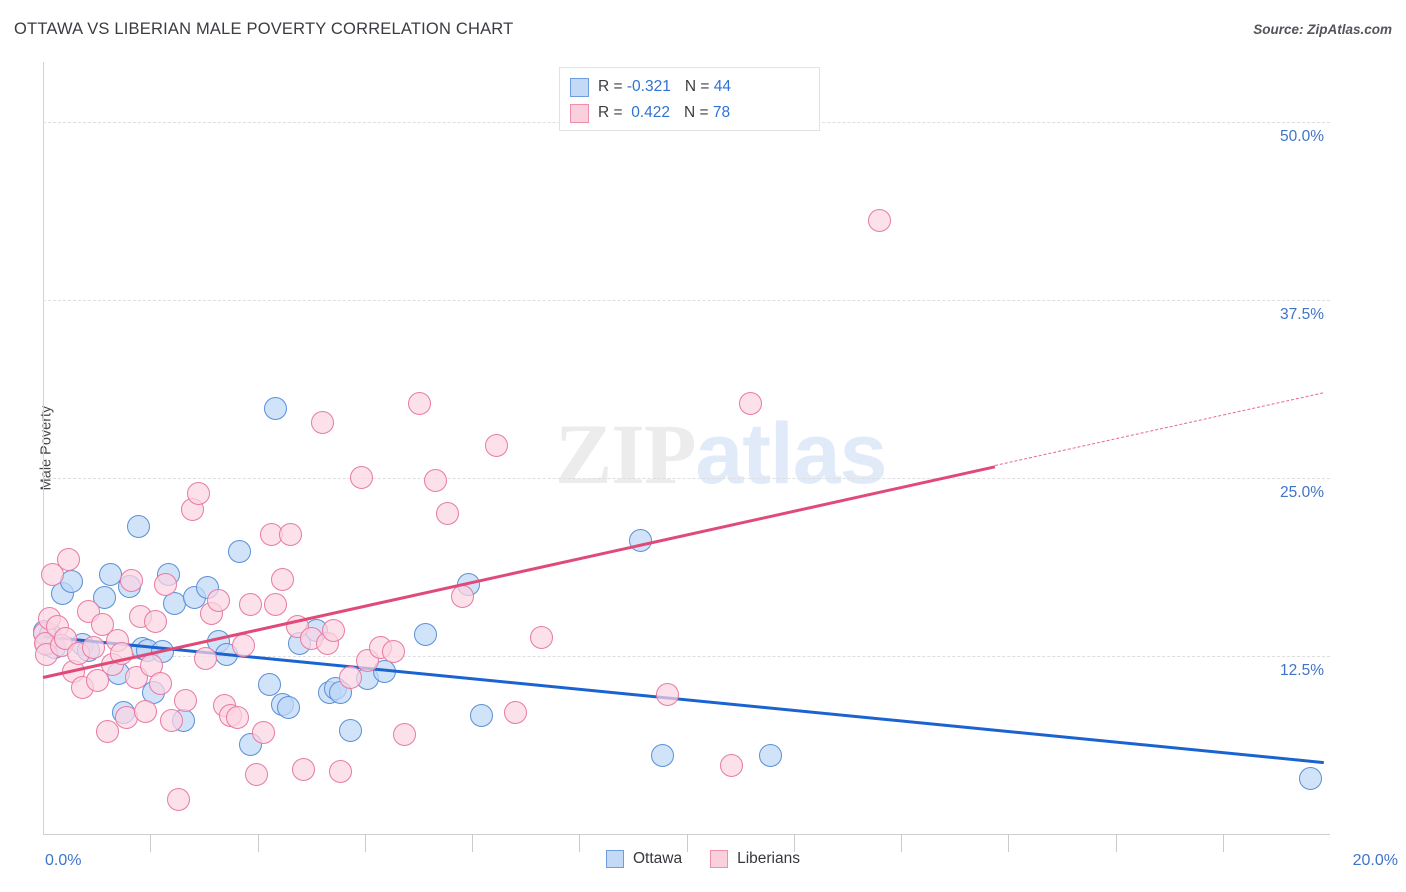 This screenshot has height=892, width=1406. I want to click on x-axis-max-label: 20.0%, so click(1375, 860).